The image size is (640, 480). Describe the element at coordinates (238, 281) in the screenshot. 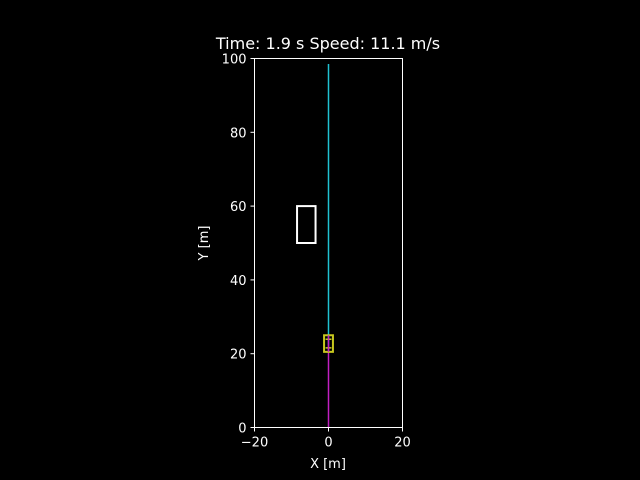

I see `y-tick-label: 40` at that location.